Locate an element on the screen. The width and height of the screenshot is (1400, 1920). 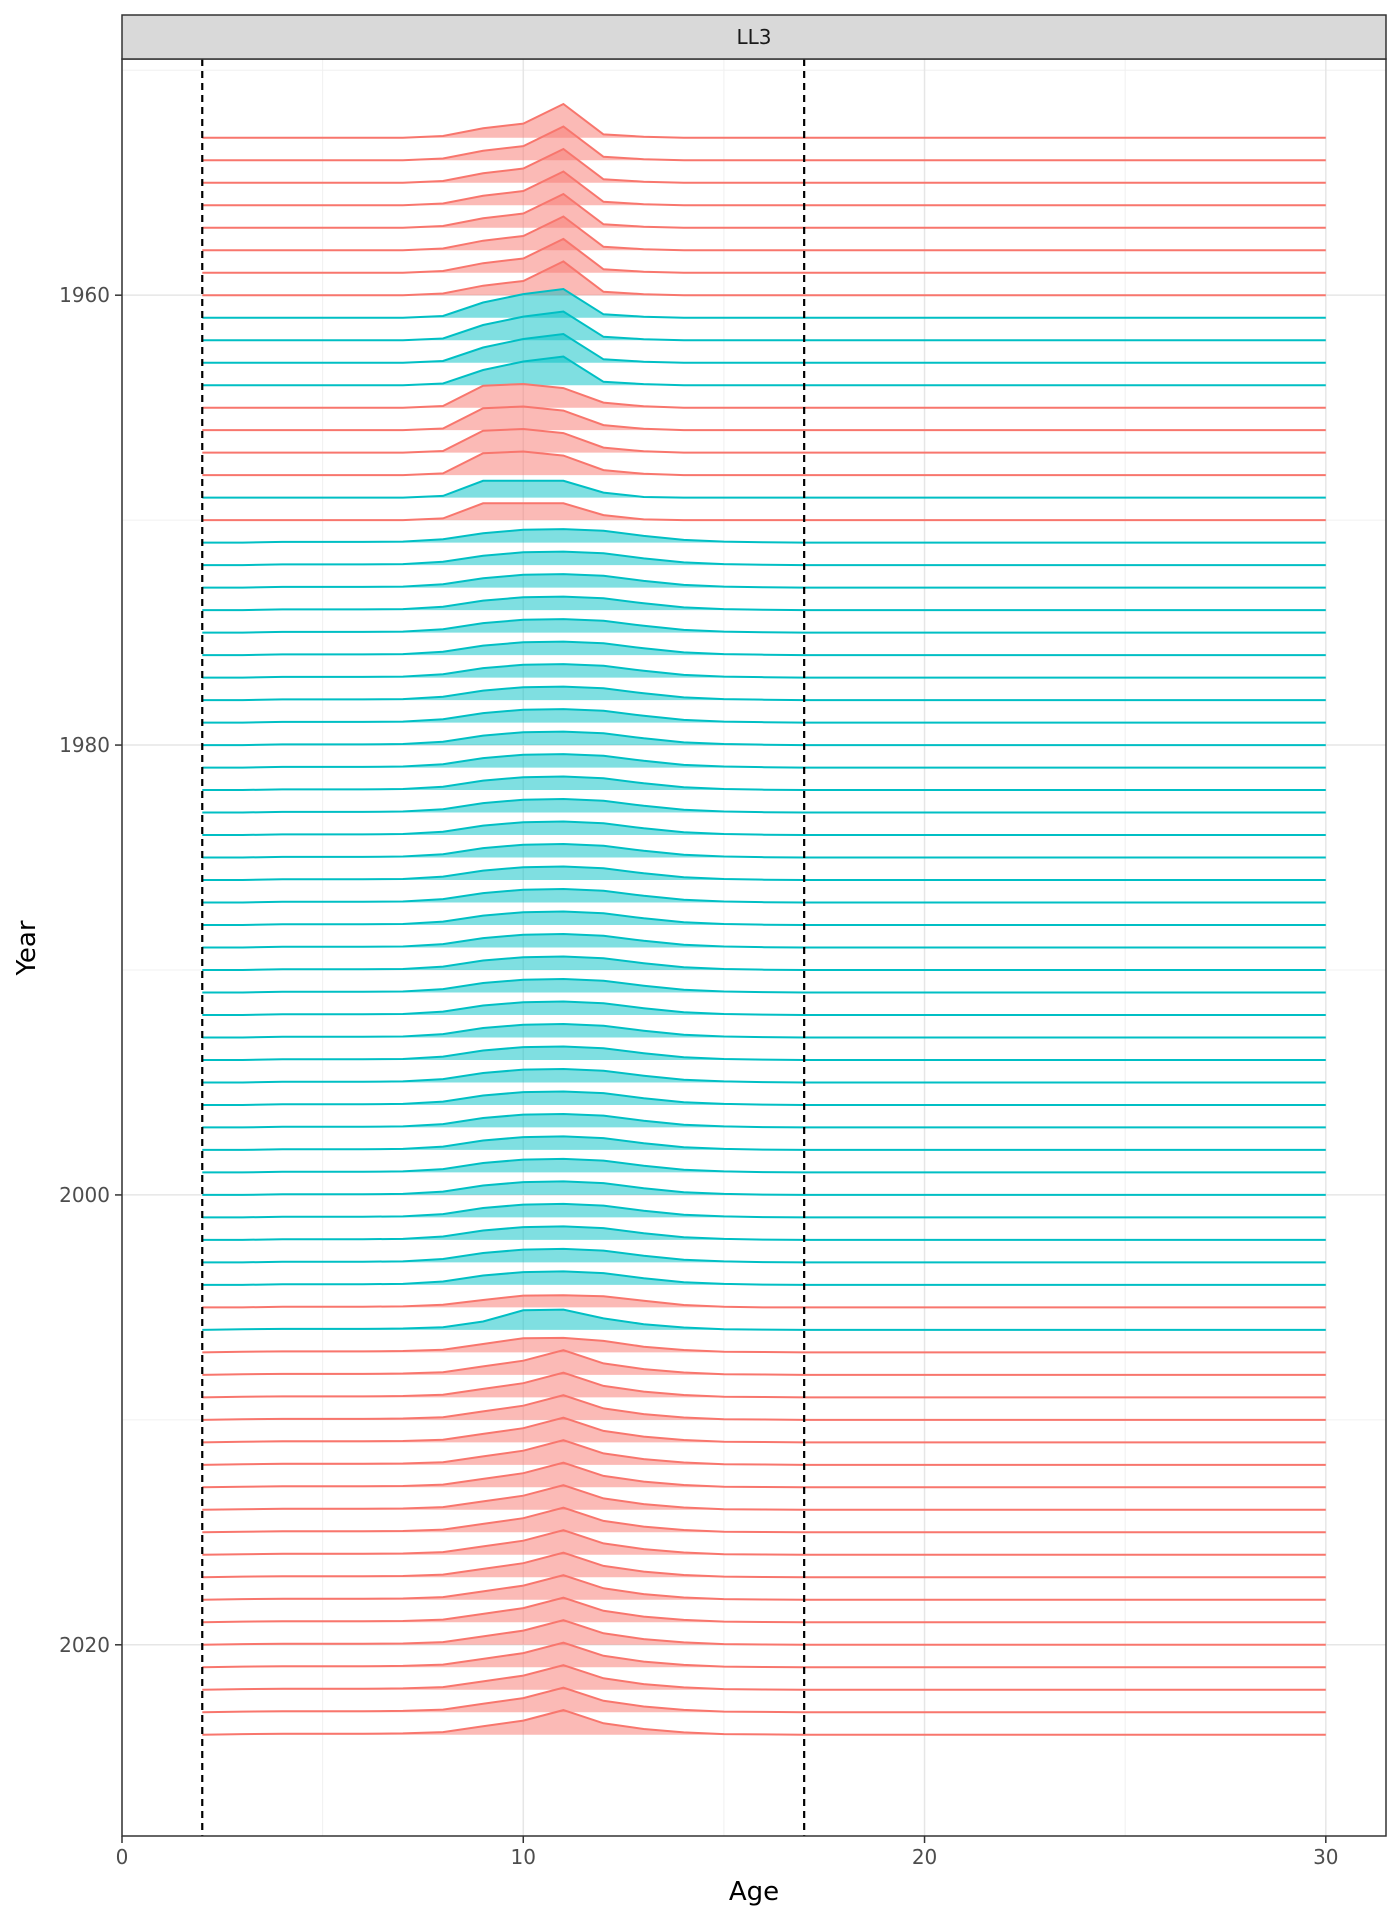
ridge-line-1998 is located at coordinates (764, 1143).